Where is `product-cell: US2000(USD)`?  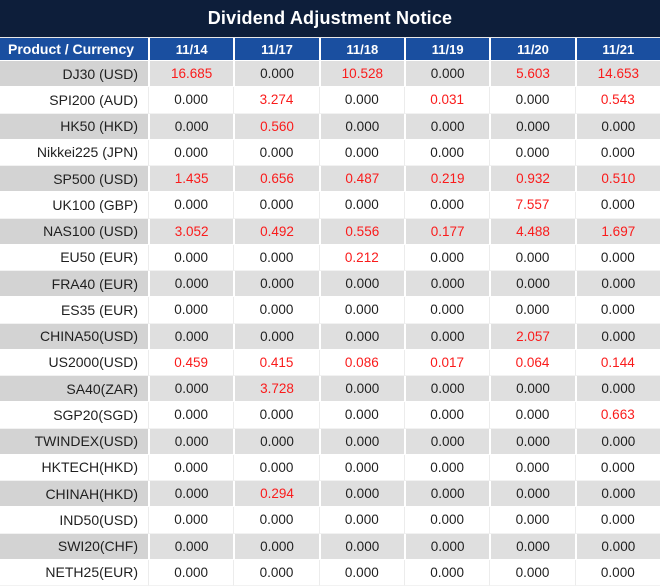 product-cell: US2000(USD) is located at coordinates (74, 362).